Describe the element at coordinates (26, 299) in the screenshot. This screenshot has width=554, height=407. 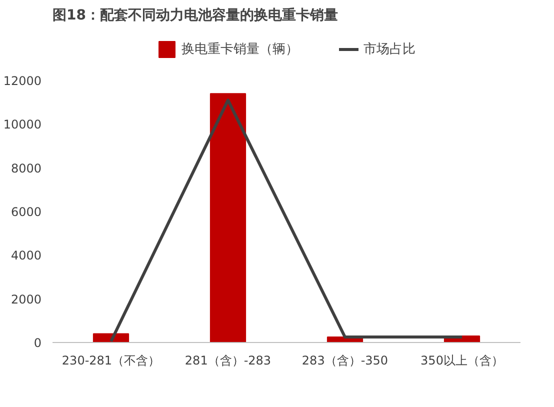
I see `y-tick-label: 2000` at that location.